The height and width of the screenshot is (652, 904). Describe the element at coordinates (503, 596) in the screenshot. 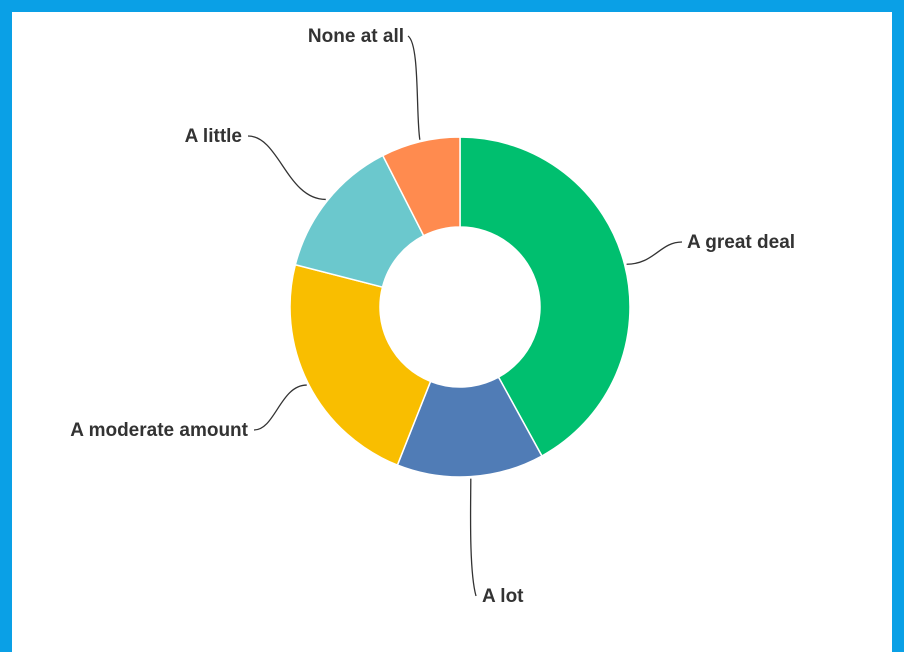

I see `label-a-lot: A lot` at that location.